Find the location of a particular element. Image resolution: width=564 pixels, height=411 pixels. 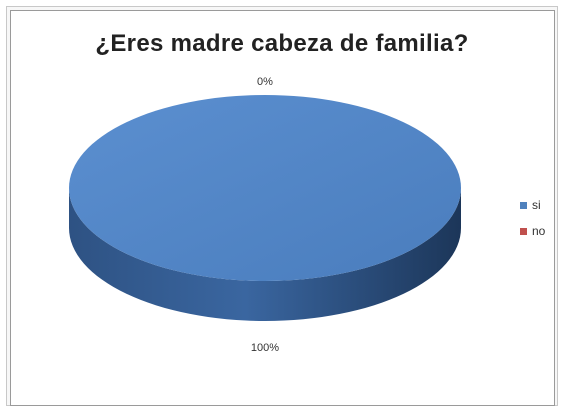

data-label-si: 100% is located at coordinates (265, 348).